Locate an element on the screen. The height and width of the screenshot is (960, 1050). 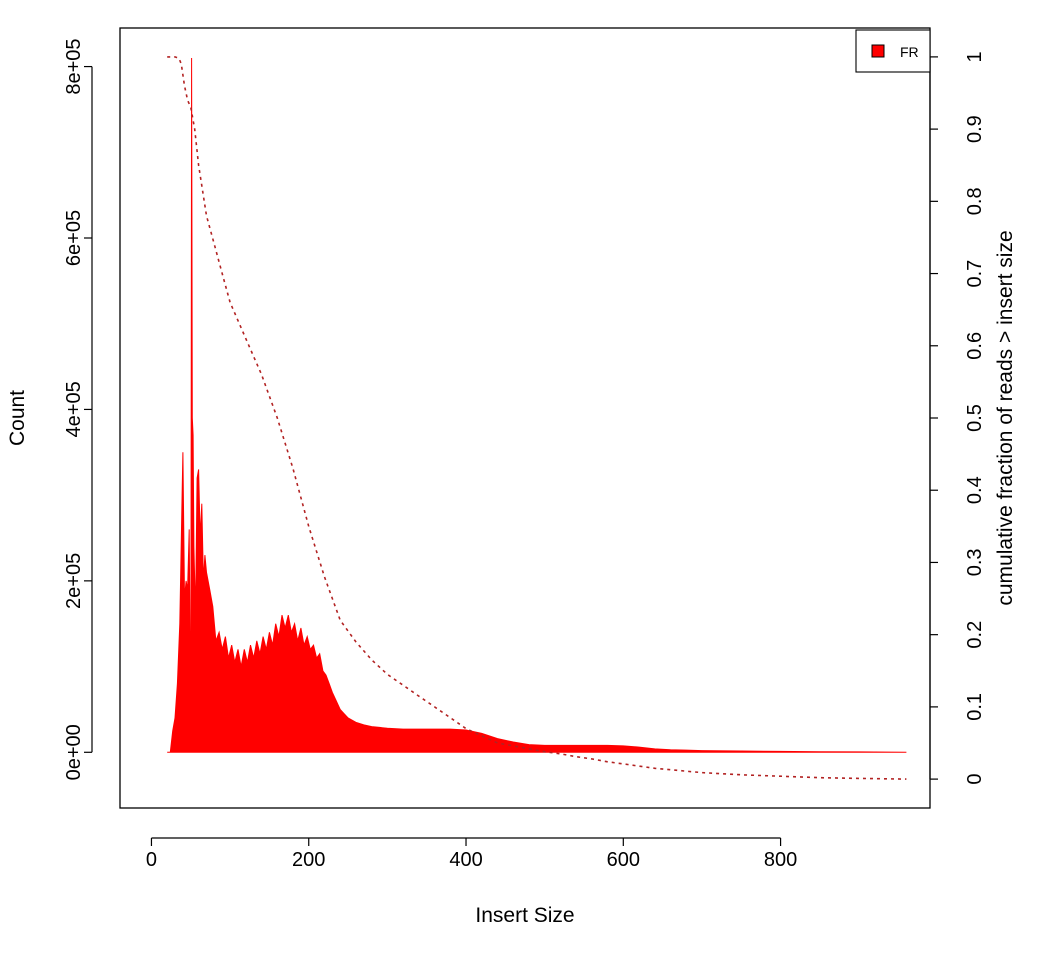
x-axis-label: Insert Size is located at coordinates (524, 915).